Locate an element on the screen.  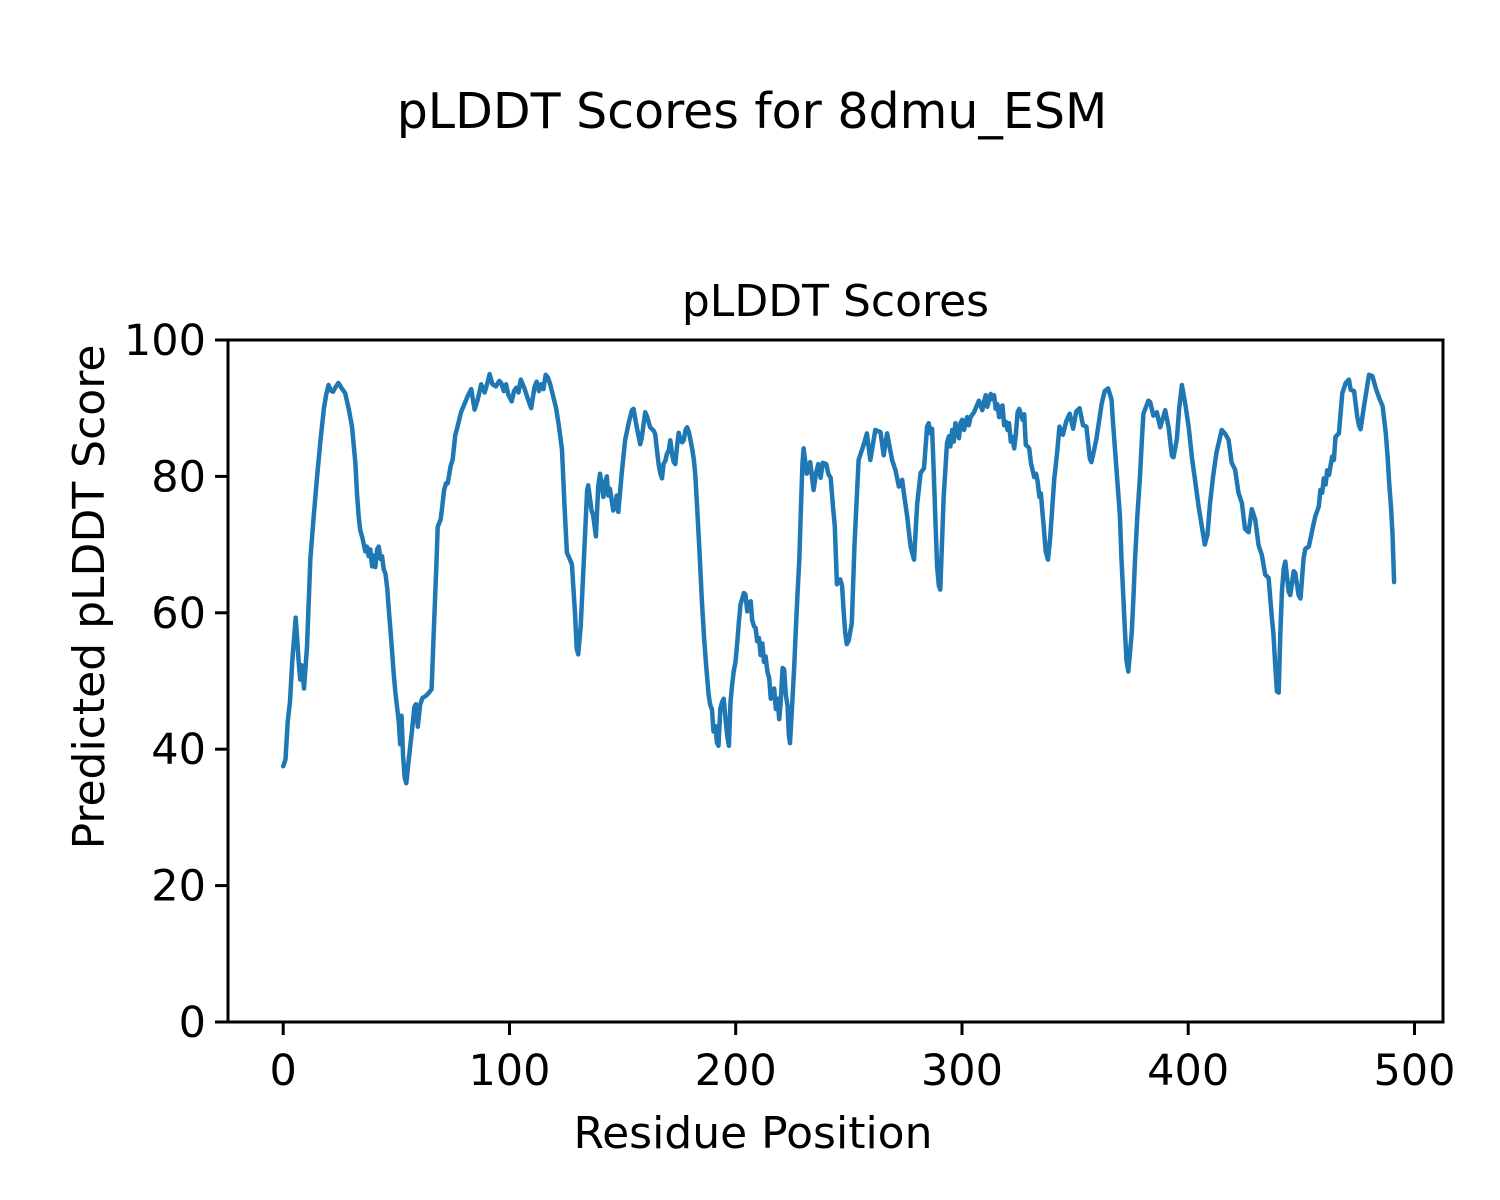
x-tick-label-1: 100 is located at coordinates (509, 1071).